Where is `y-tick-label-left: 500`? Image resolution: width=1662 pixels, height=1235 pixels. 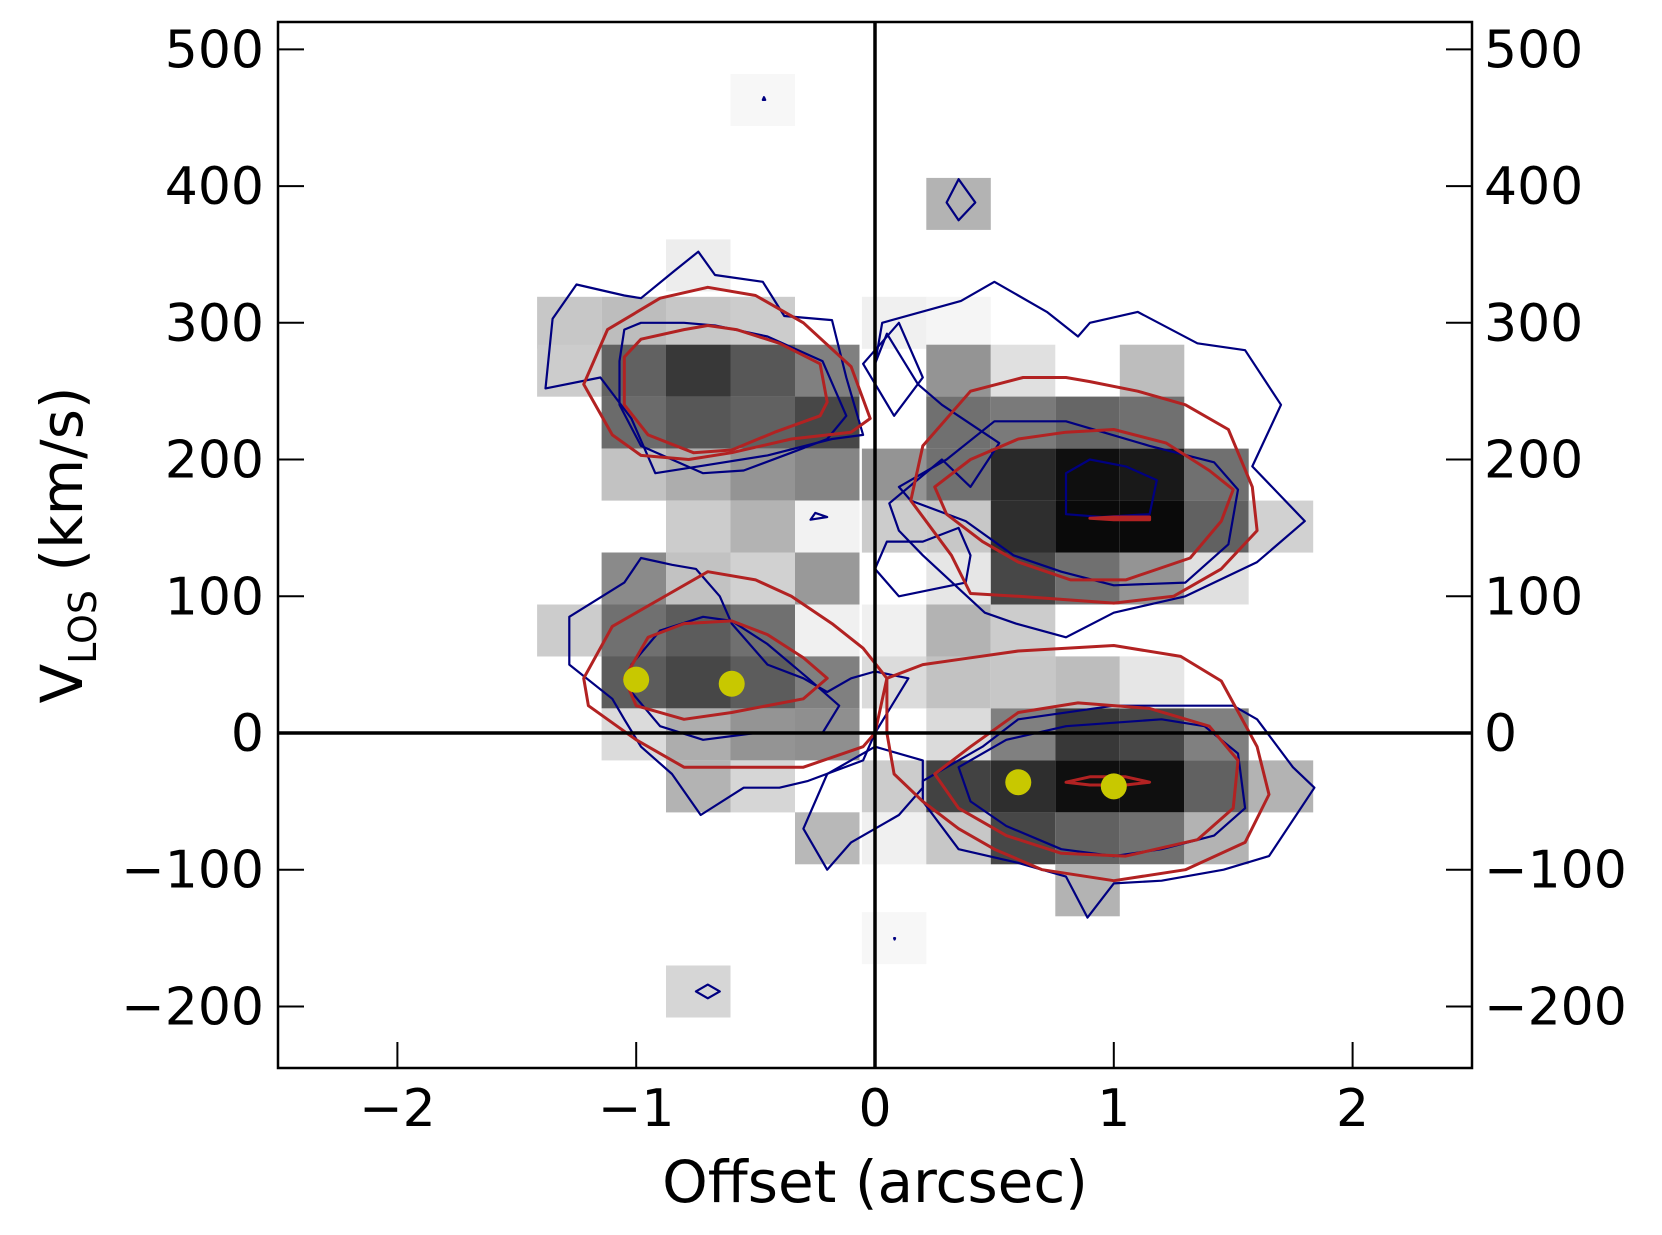
y-tick-label-left: 500 is located at coordinates (214, 50).